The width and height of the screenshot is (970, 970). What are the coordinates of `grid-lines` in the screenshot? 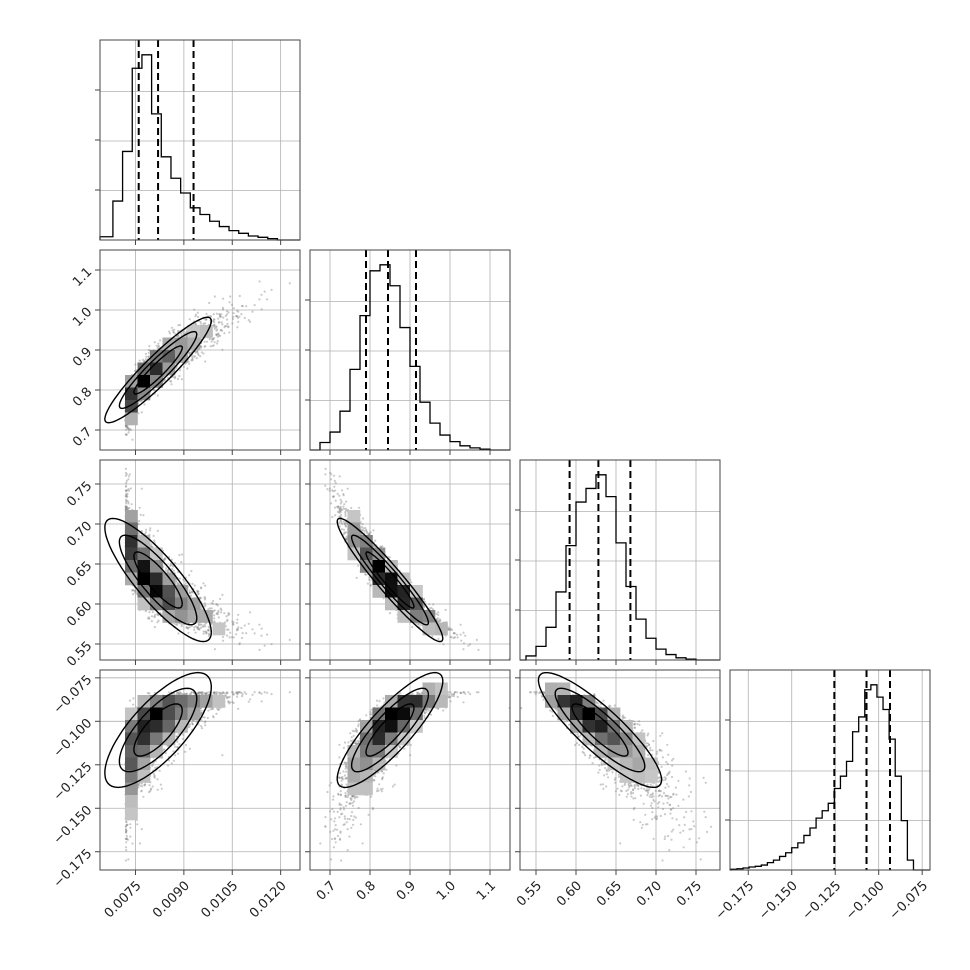 It's located at (200, 140).